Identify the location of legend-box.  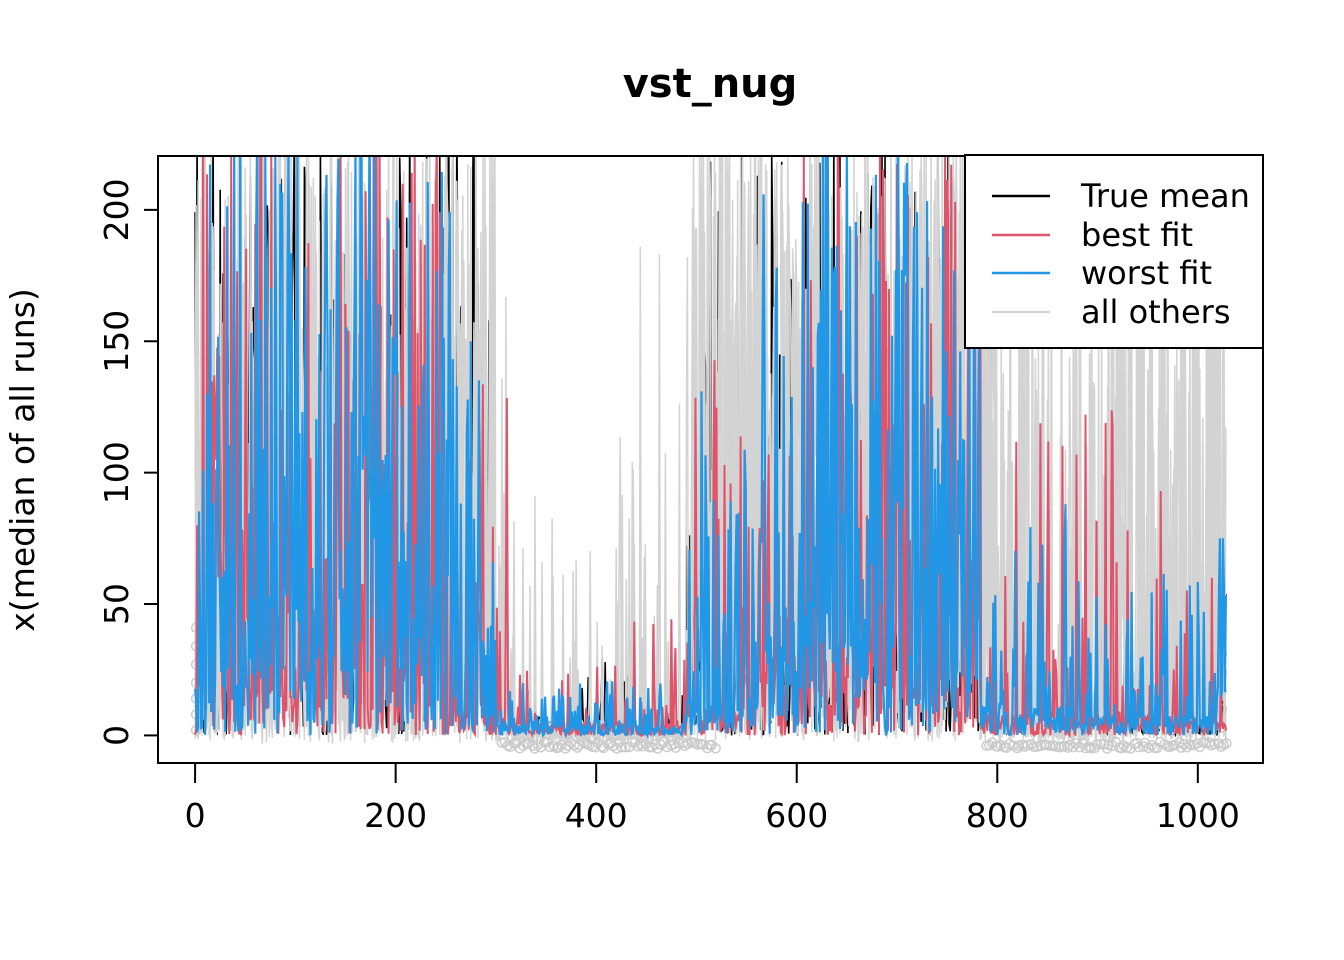
(1114, 251).